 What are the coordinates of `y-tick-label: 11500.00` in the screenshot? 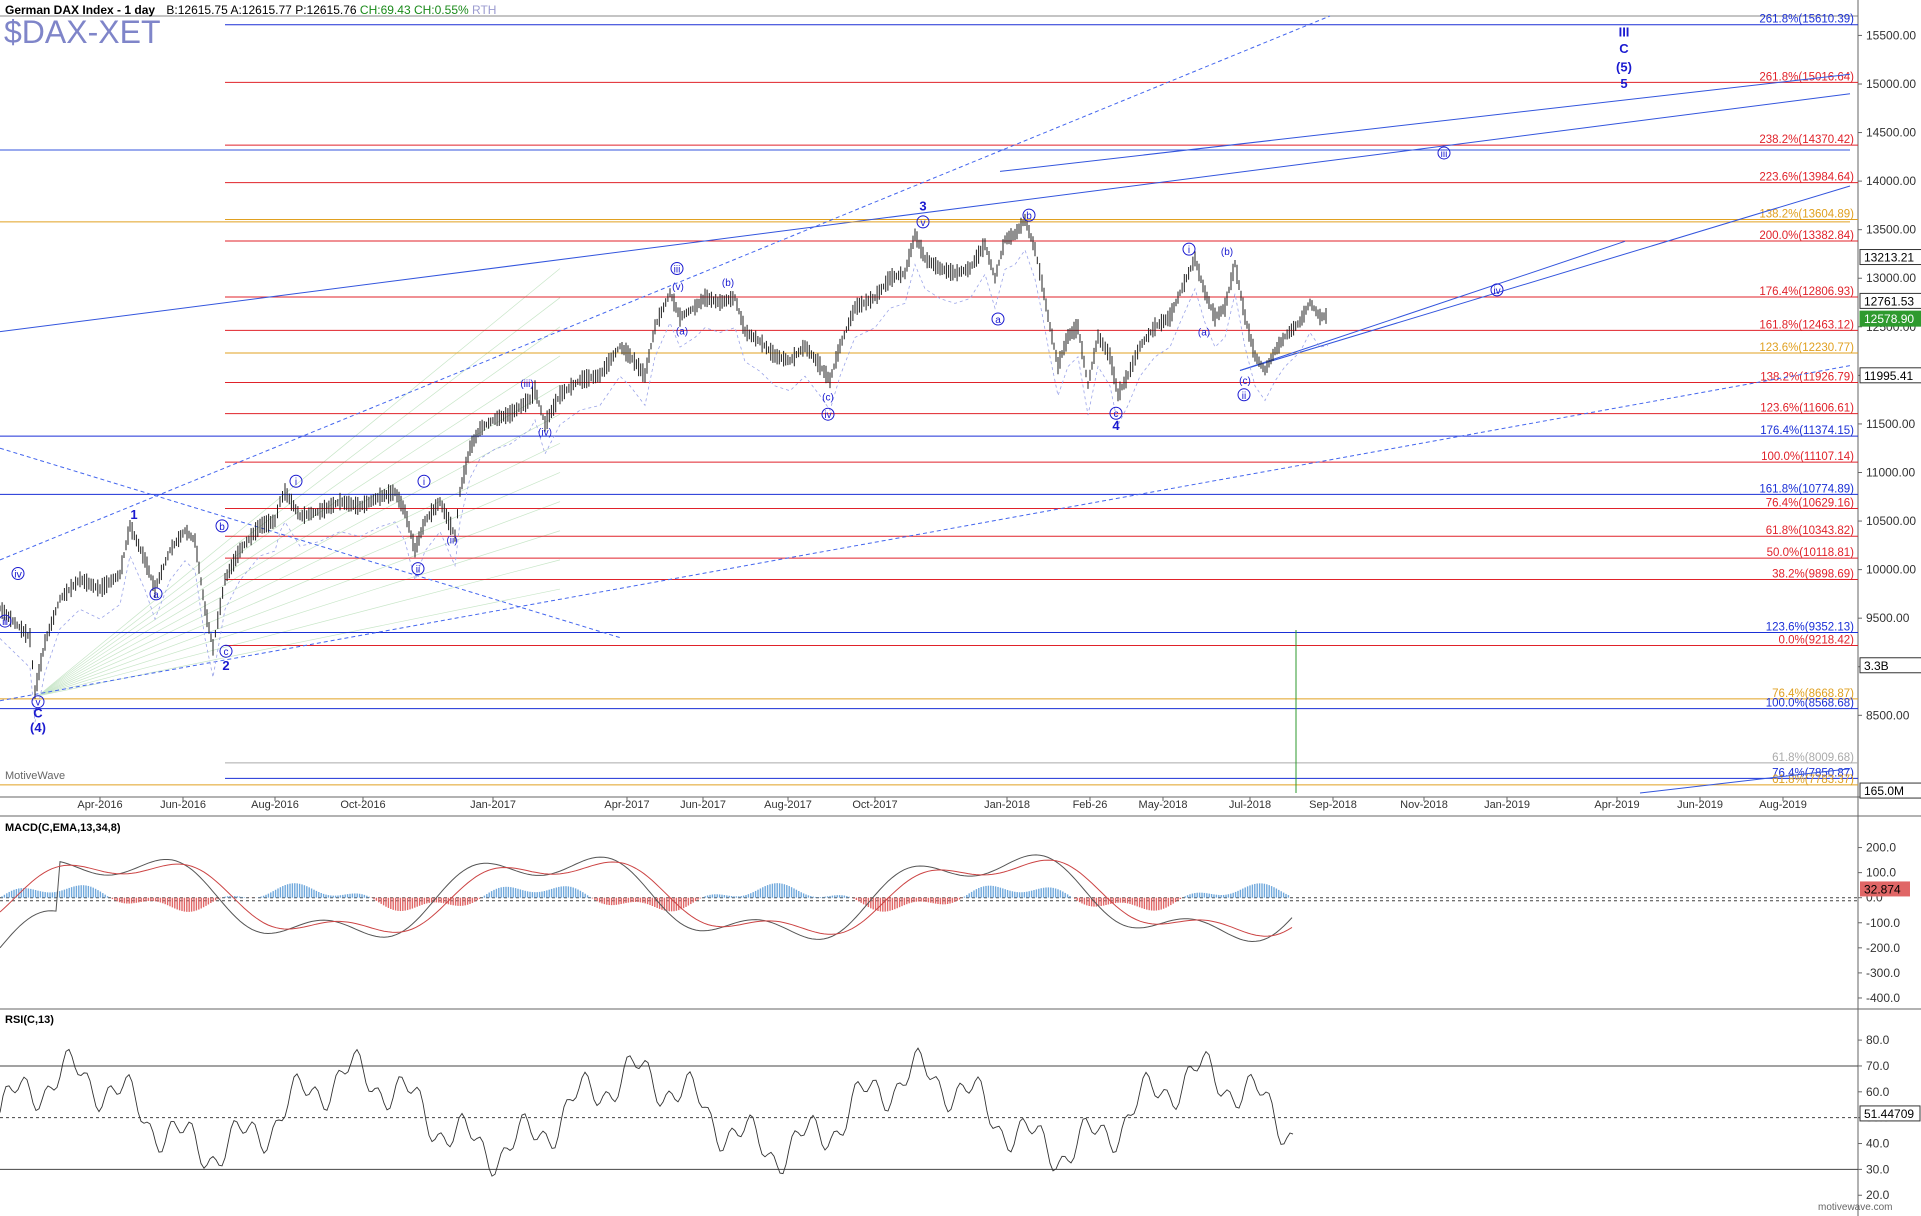 It's located at (1890, 424).